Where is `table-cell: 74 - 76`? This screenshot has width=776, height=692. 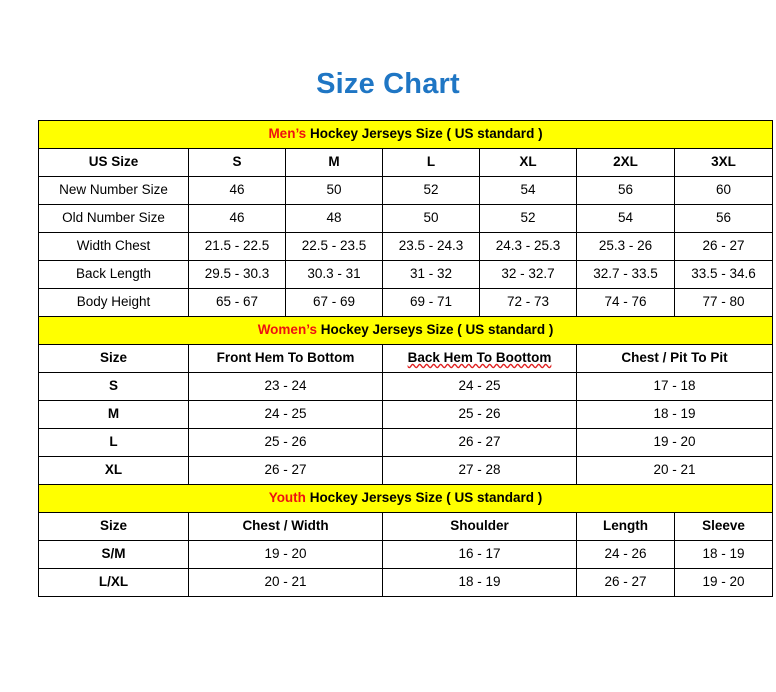 table-cell: 74 - 76 is located at coordinates (625, 302).